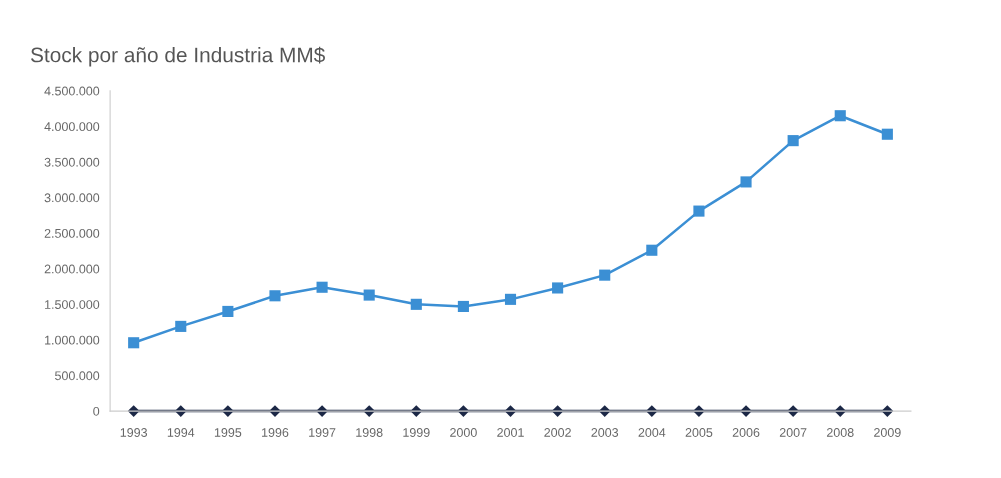 This screenshot has width=1001, height=478. What do you see at coordinates (72, 162) in the screenshot?
I see `y-tick-label: 3.500.000` at bounding box center [72, 162].